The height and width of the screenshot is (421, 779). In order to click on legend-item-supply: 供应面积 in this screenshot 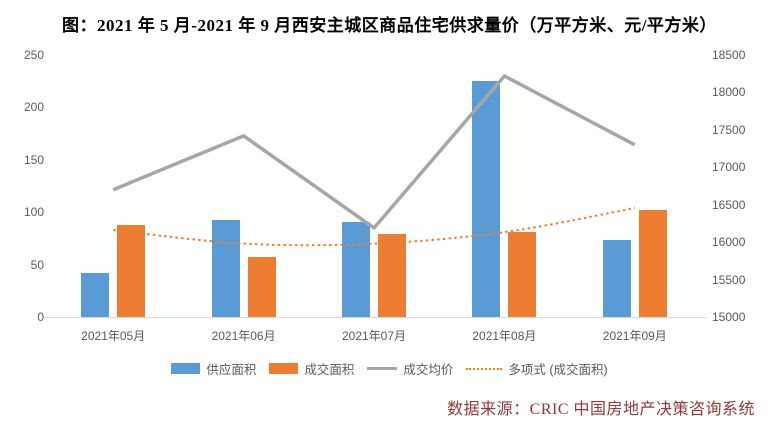, I will do `click(213, 368)`.